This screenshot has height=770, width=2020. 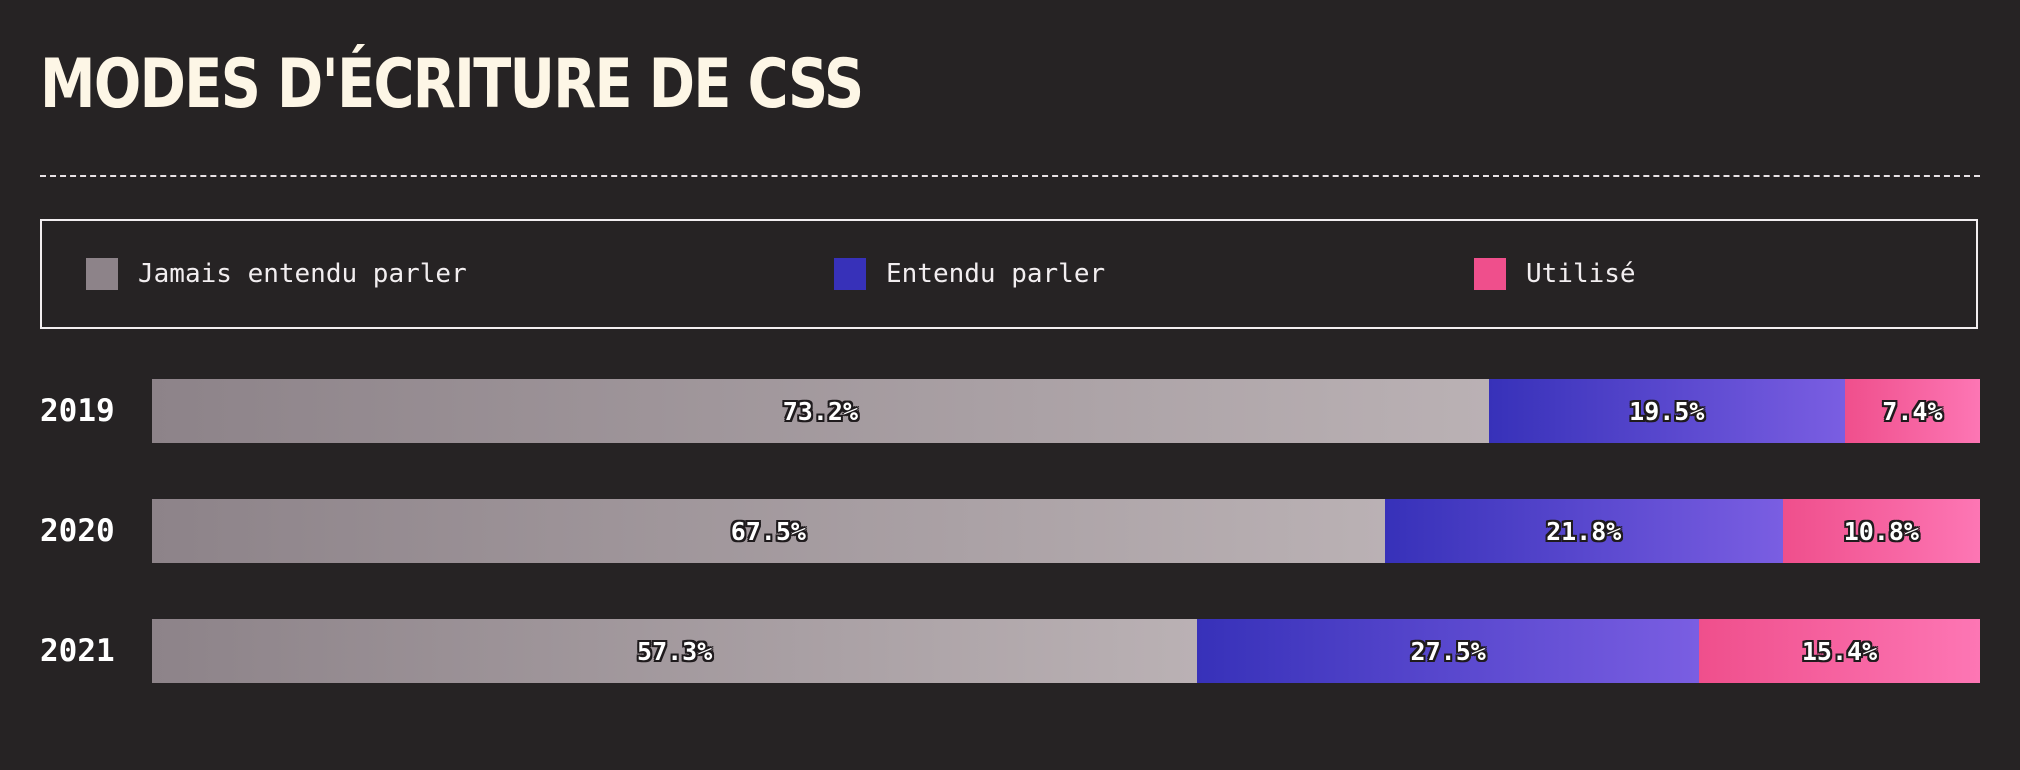 I want to click on bar-segment-2020-never-heard: 67.5%, so click(x=768, y=531).